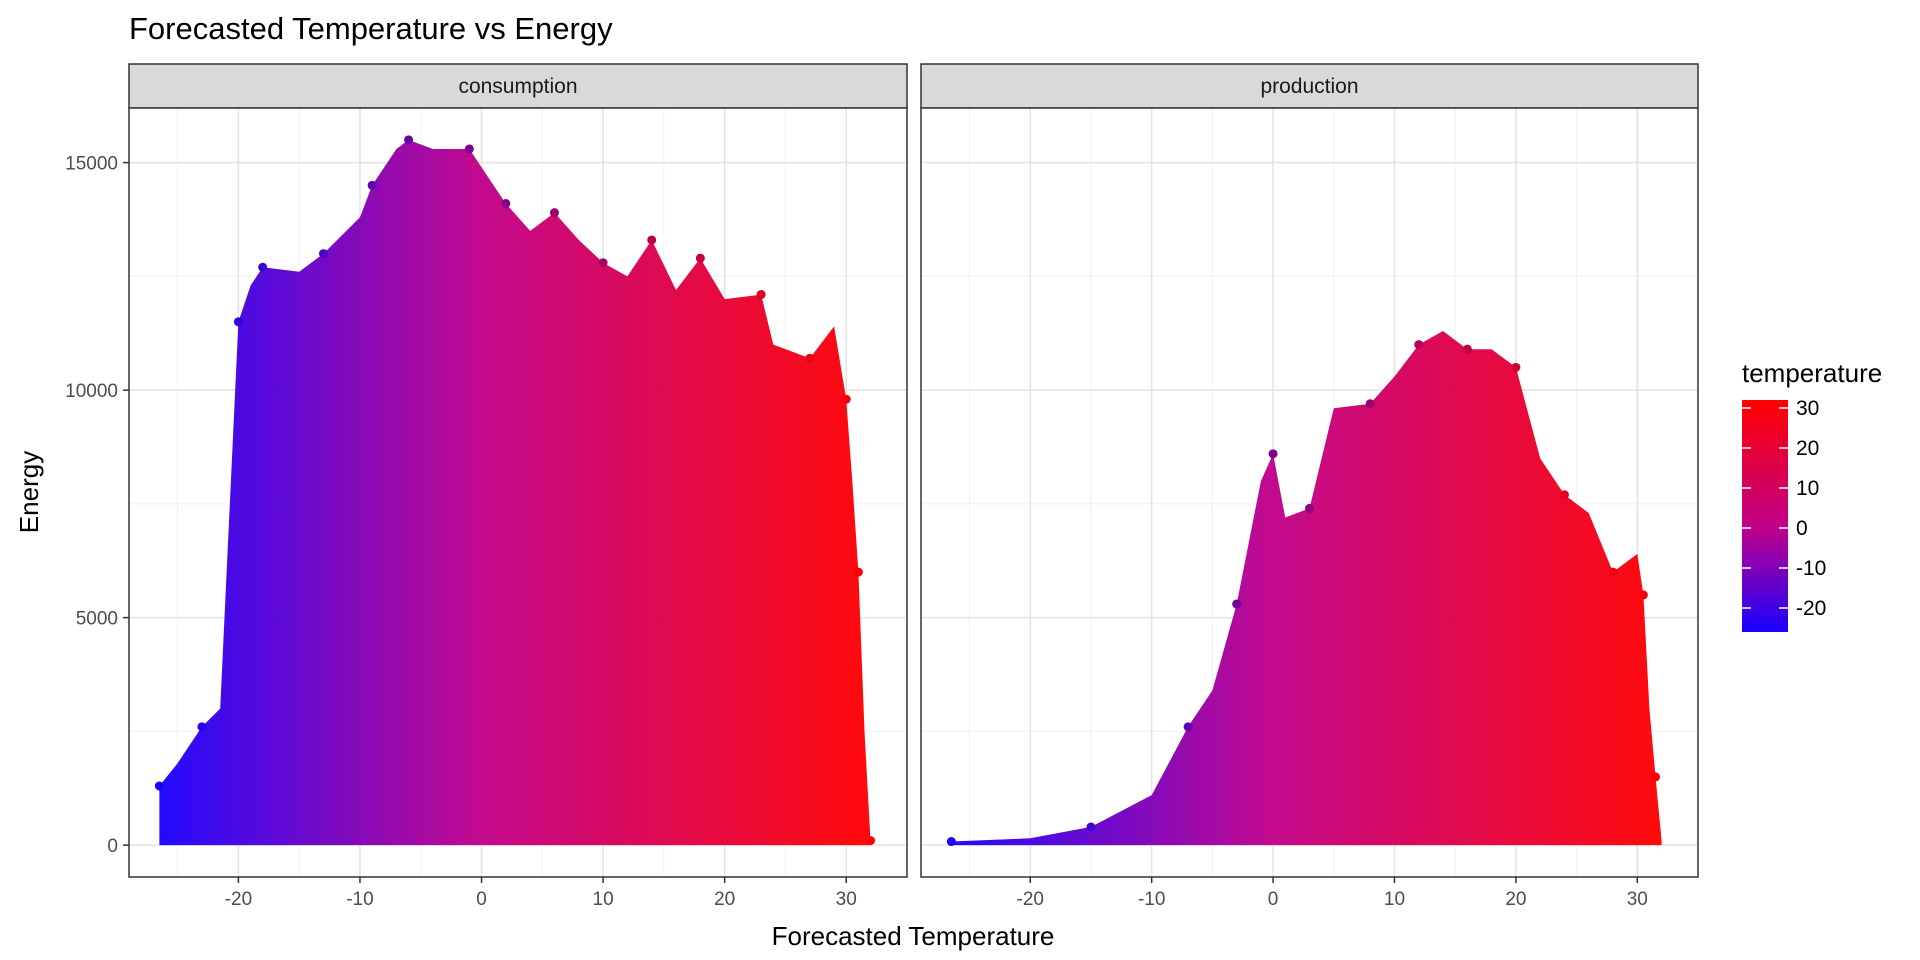 The image size is (1920, 960). I want to click on facet-strip-label: production, so click(1309, 86).